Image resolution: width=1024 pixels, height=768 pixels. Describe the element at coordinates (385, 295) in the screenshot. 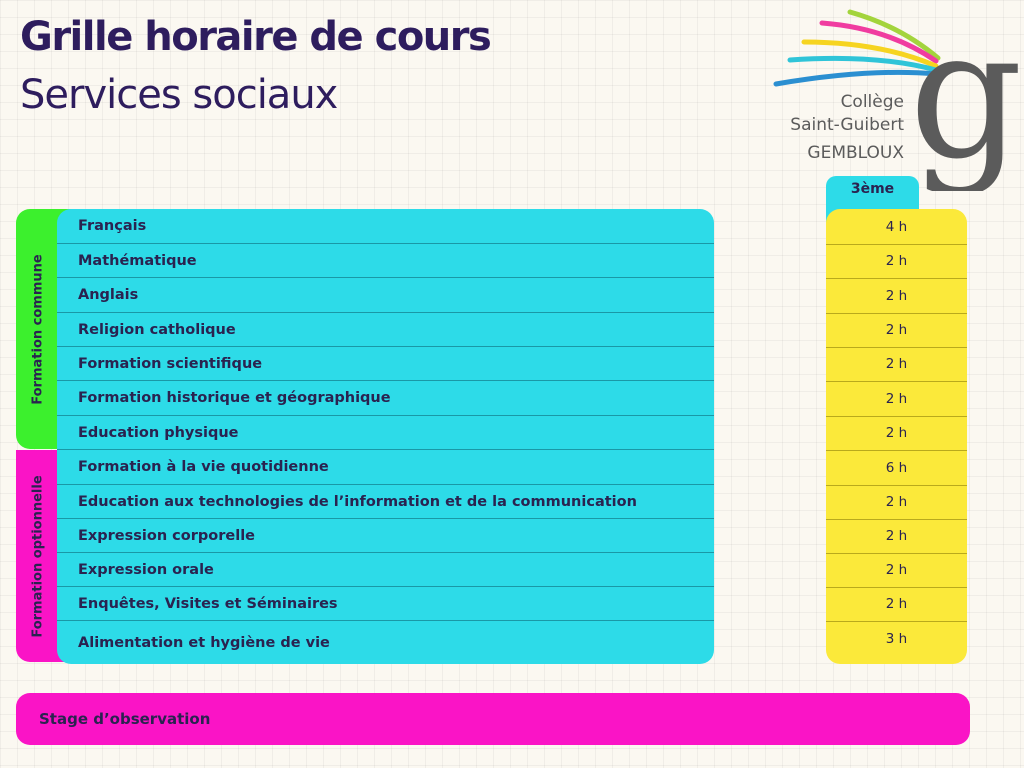

I see `subject-row: Anglais` at that location.